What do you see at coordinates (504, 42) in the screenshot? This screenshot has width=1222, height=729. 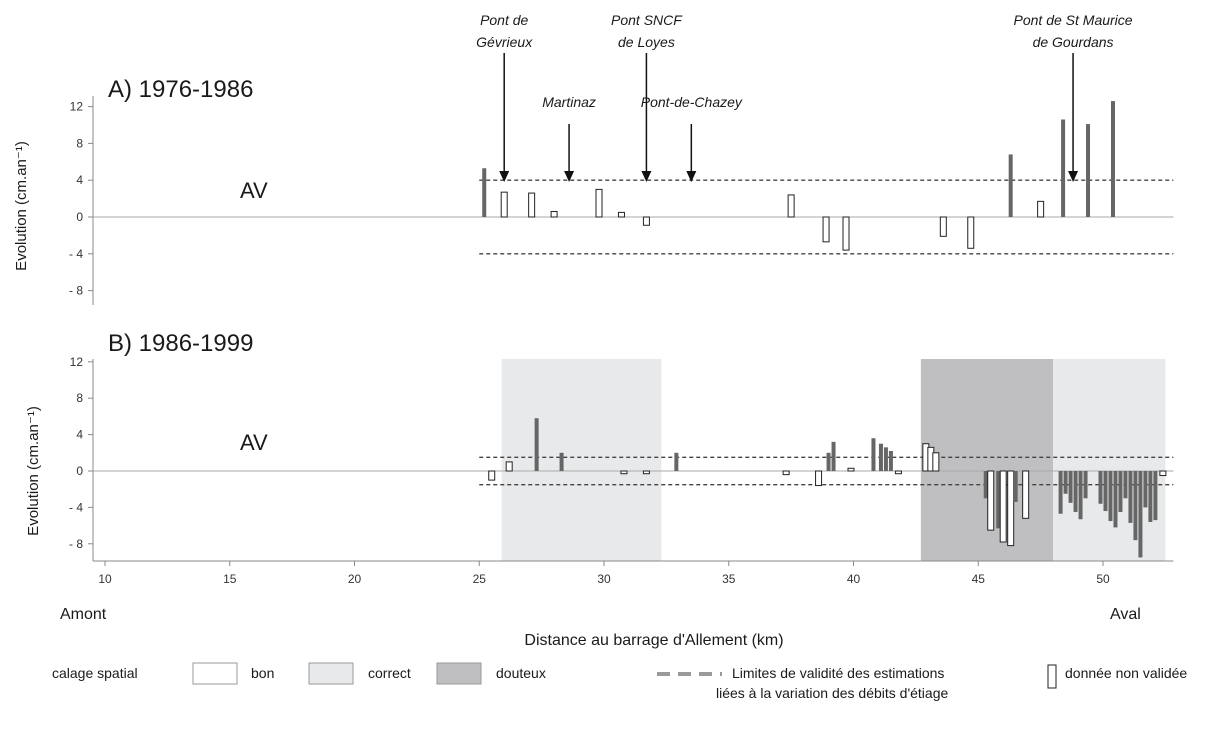 I see `bridge-label: Gévrieux` at bounding box center [504, 42].